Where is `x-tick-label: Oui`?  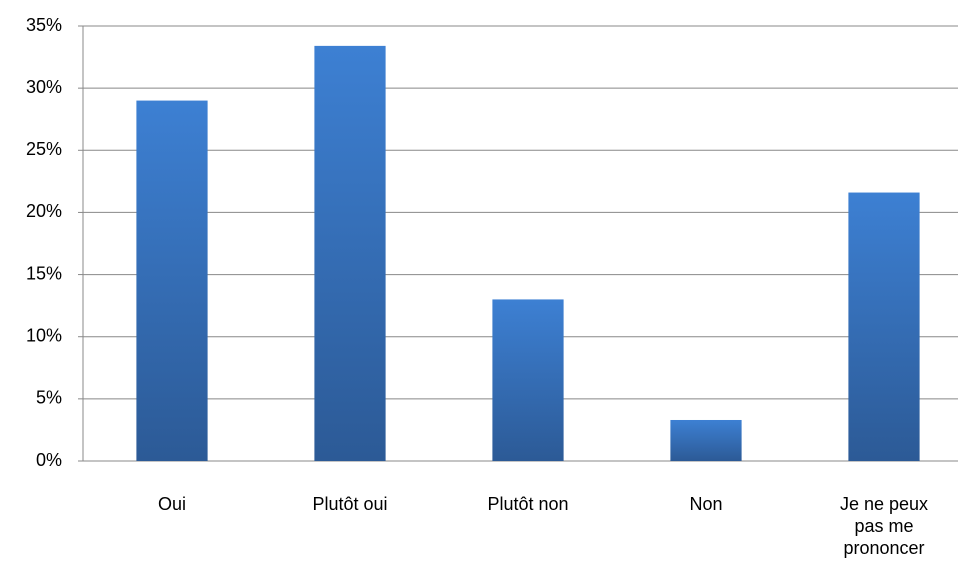 x-tick-label: Oui is located at coordinates (171, 504).